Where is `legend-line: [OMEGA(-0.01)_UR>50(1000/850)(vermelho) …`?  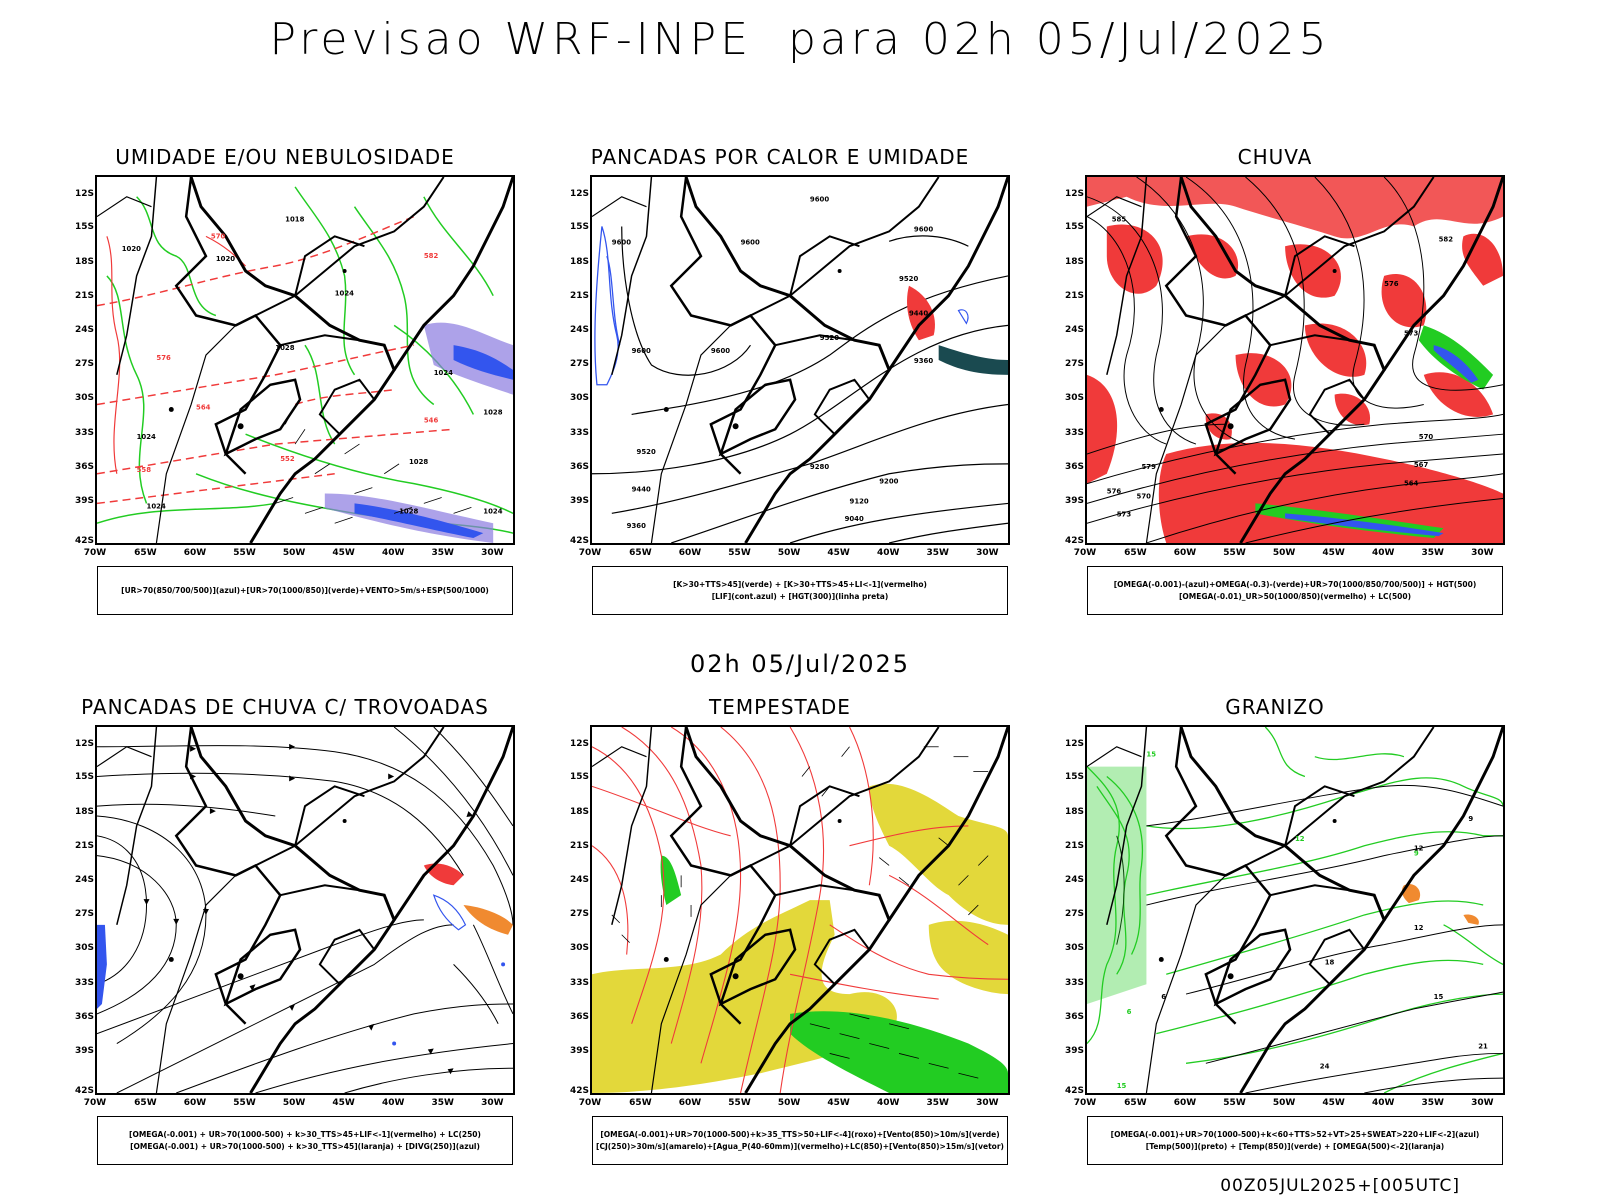 legend-line: [OMEGA(-0.01)_UR>50(1000/850)(vermelho) … is located at coordinates (1295, 596).